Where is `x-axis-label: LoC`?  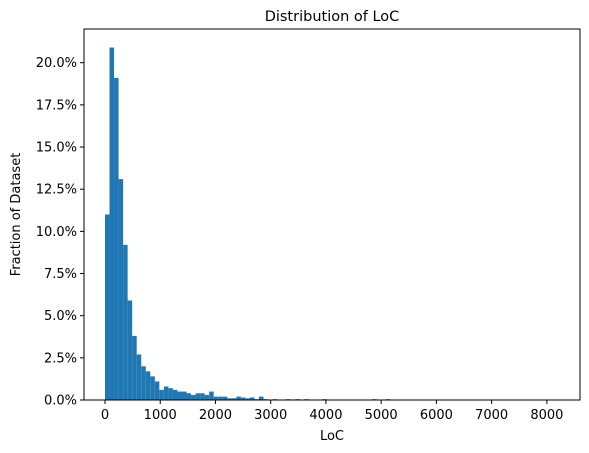
x-axis-label: LoC is located at coordinates (332, 436).